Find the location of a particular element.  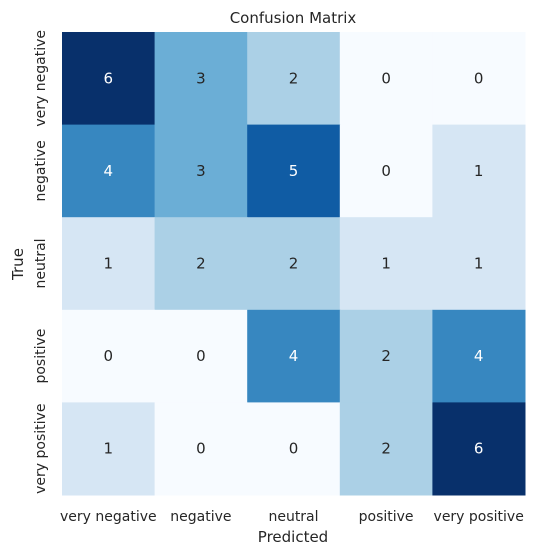

heatmap-cell-r2-c2 is located at coordinates (294, 264).